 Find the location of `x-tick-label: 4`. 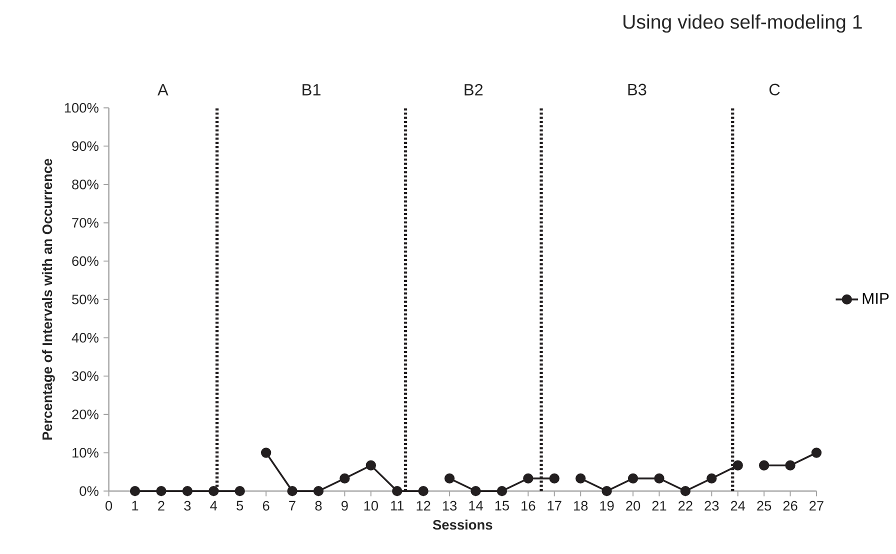

x-tick-label: 4 is located at coordinates (214, 505).